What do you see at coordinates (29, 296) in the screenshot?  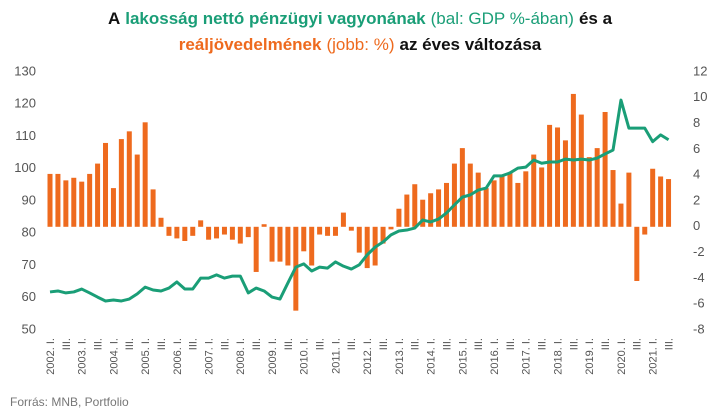 I see `y-tick-label: 60` at bounding box center [29, 296].